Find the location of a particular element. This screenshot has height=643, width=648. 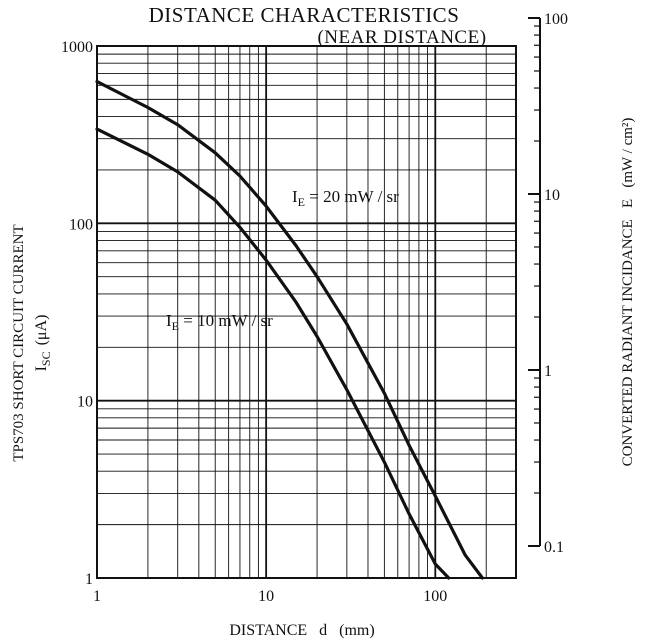

x-tick-label: 100 is located at coordinates (435, 596).